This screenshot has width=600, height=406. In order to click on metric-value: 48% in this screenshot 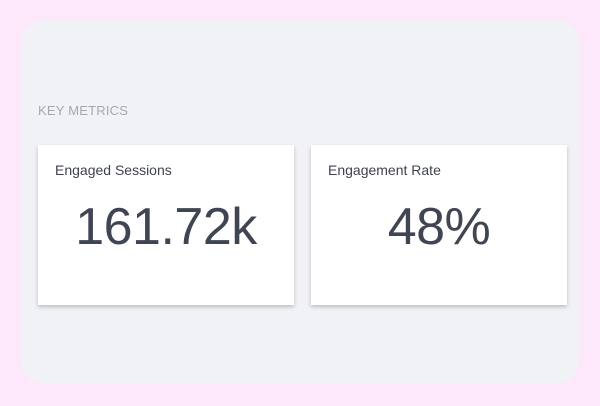, I will do `click(439, 227)`.